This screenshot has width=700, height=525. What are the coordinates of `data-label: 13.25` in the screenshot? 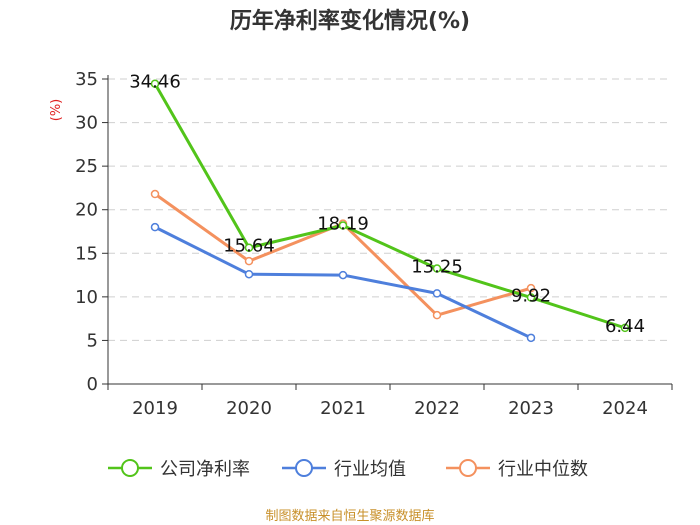 It's located at (437, 267).